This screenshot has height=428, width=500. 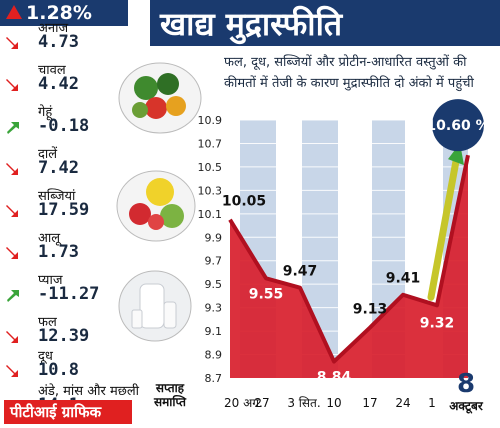 What do you see at coordinates (170, 395) in the screenshot?
I see `week-ending-label: सप्ताह समाप्ति` at bounding box center [170, 395].